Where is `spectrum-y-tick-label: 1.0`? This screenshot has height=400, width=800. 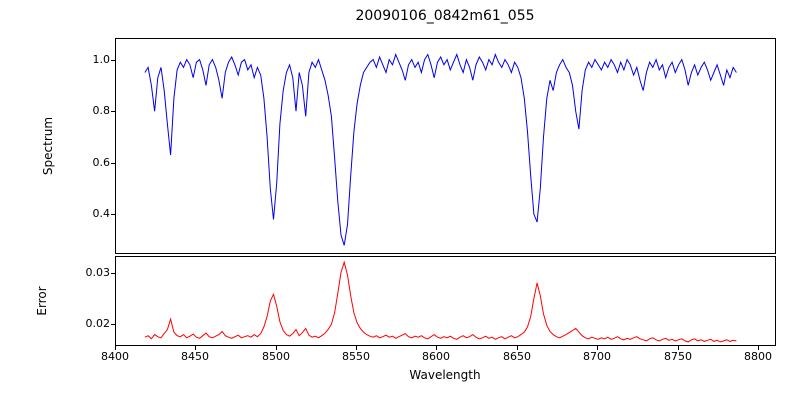
spectrum-y-tick-label: 1.0 is located at coordinates (101, 59).